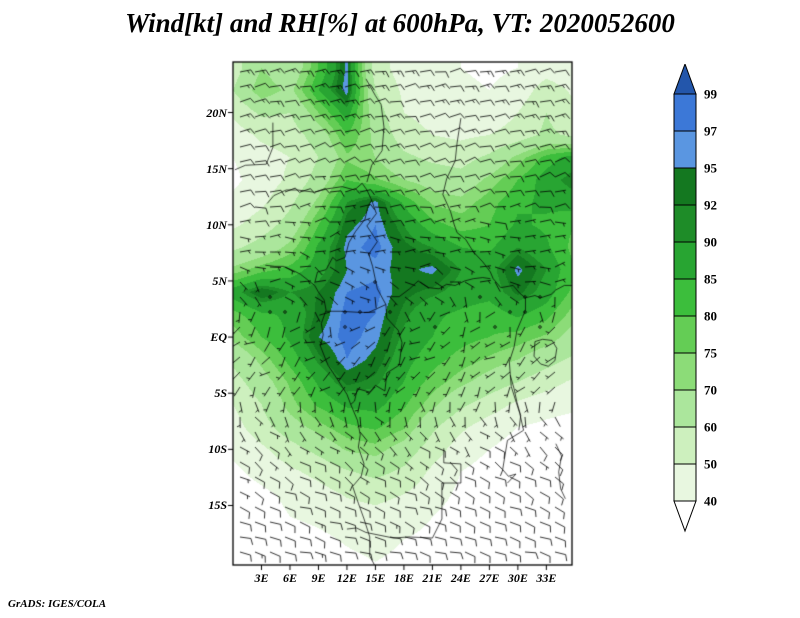  What do you see at coordinates (710, 501) in the screenshot?
I see `colorbar-label: 40` at bounding box center [710, 501].